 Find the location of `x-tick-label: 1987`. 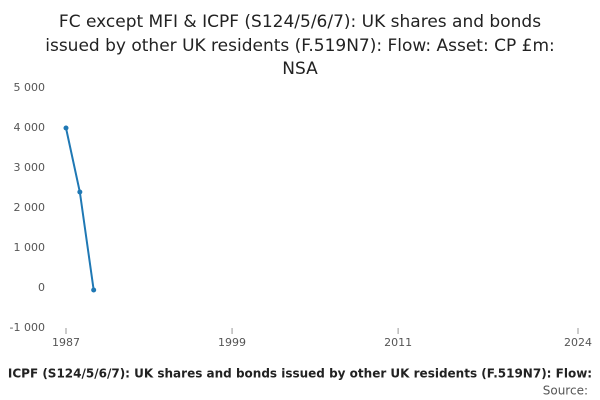

x-tick-label: 1987 is located at coordinates (66, 342).